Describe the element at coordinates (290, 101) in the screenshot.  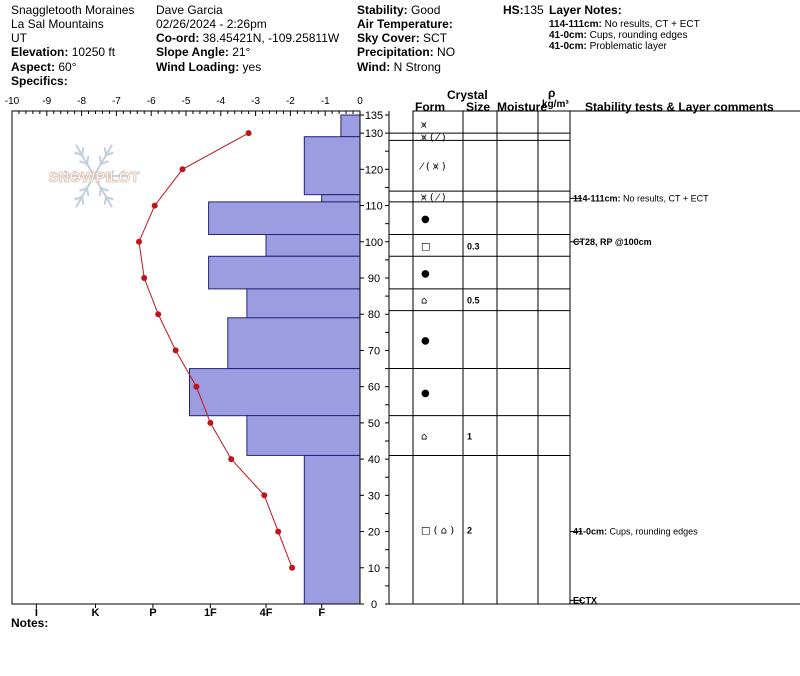
I see `temp-tick-label: -2` at that location.